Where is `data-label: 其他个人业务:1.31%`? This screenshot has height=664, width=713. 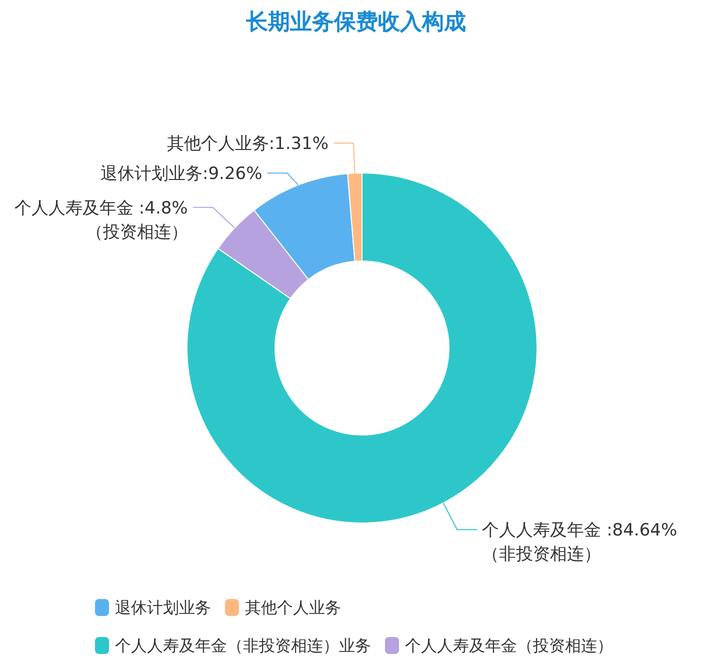
data-label: 其他个人业务:1.31% is located at coordinates (247, 144).